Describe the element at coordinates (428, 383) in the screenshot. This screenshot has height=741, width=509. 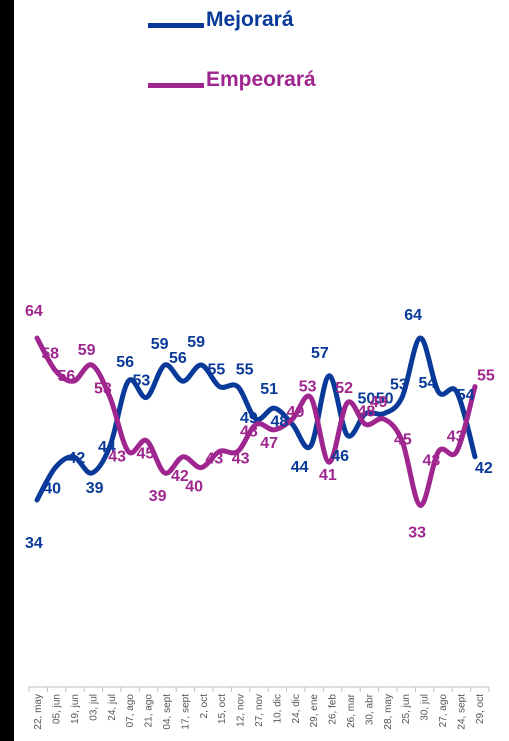
I see `data-label-mejorara-22: 54` at that location.